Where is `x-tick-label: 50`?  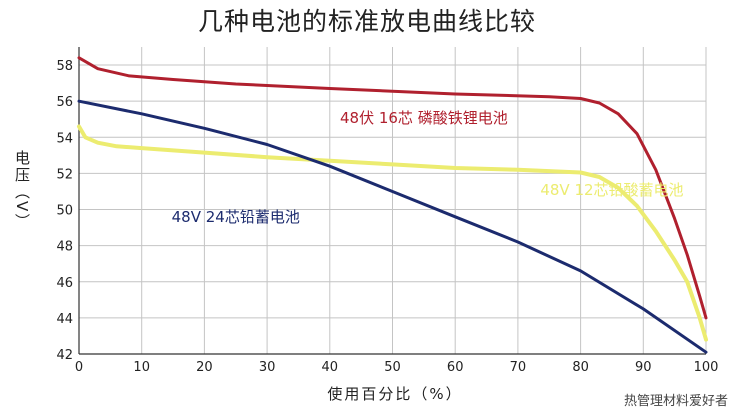 x-tick-label: 50 is located at coordinates (392, 367).